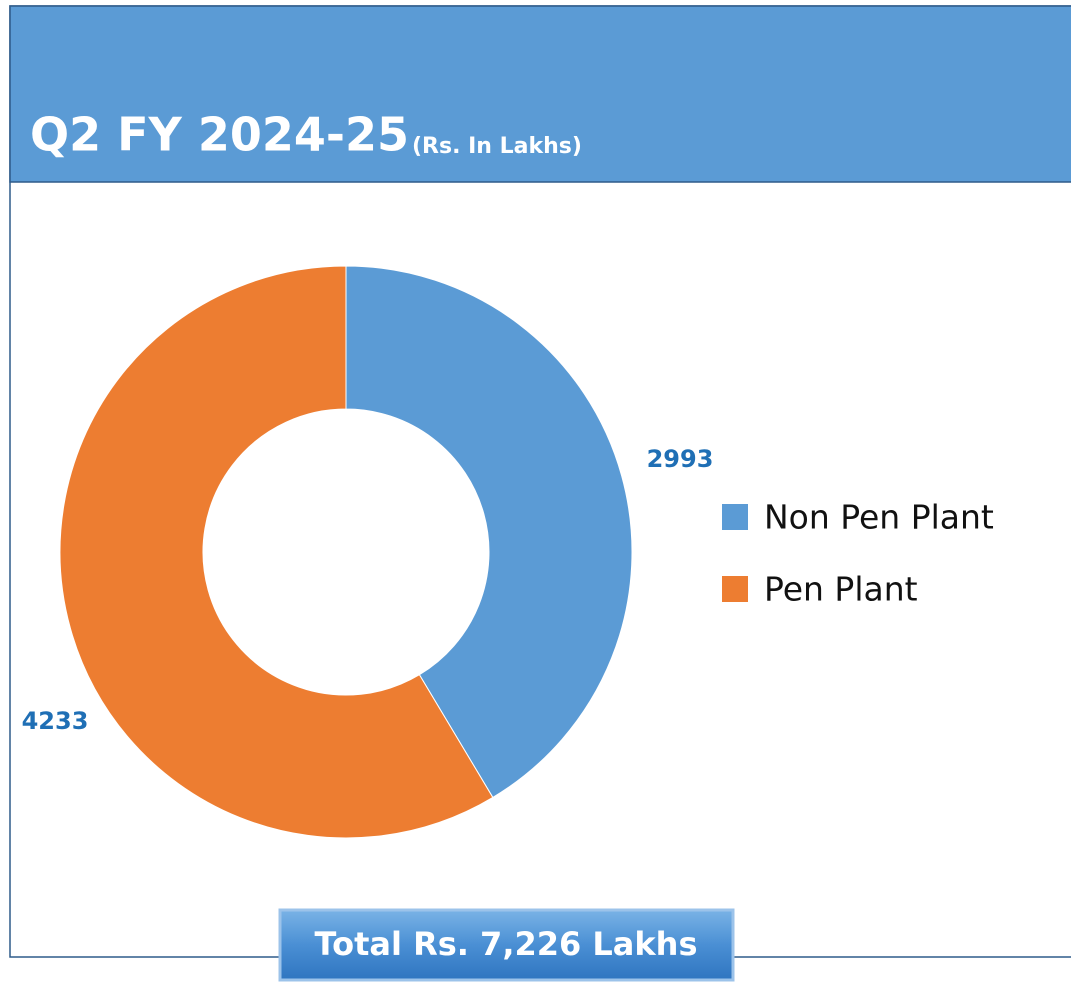 Image resolution: width=1071 pixels, height=984 pixels. I want to click on legend-label: Pen Plant, so click(841, 589).